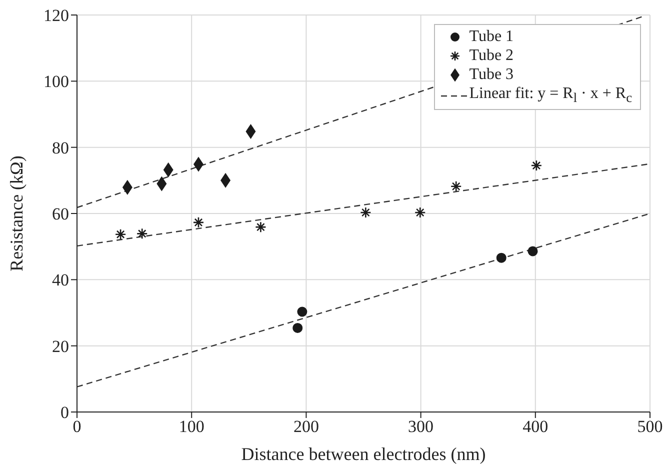 The width and height of the screenshot is (665, 470). What do you see at coordinates (56, 82) in the screenshot?
I see `y-tick-label: 100` at bounding box center [56, 82].